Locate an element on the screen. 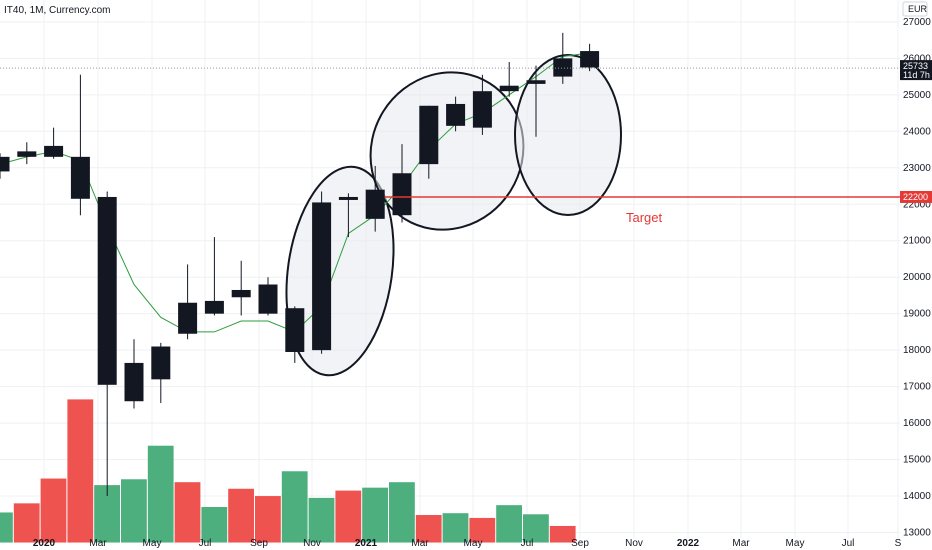  y-tick-label: 24000 is located at coordinates (917, 131).